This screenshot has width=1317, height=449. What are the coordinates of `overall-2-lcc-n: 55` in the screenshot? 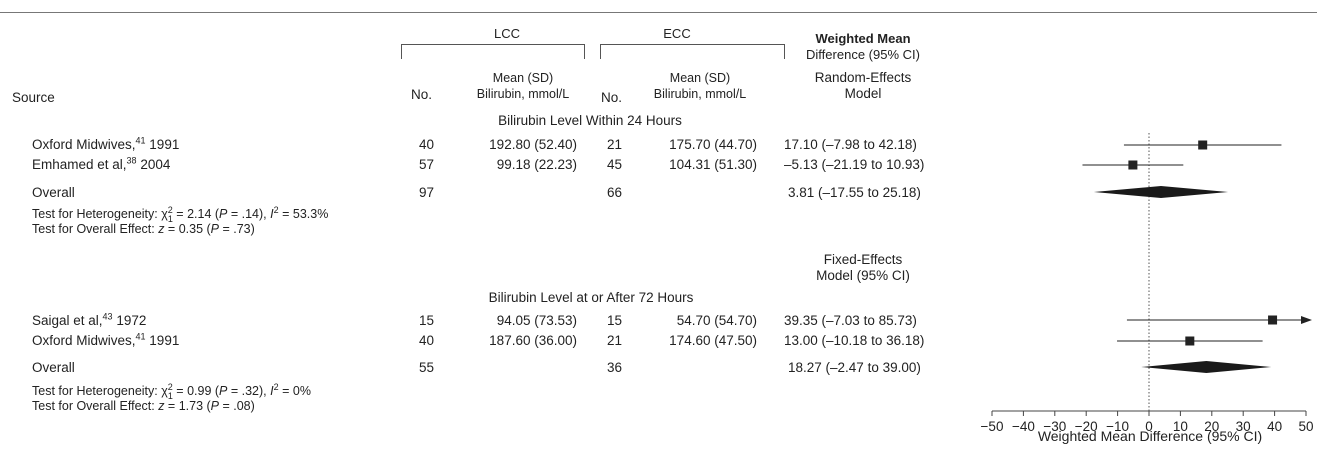 It's located at (426, 367).